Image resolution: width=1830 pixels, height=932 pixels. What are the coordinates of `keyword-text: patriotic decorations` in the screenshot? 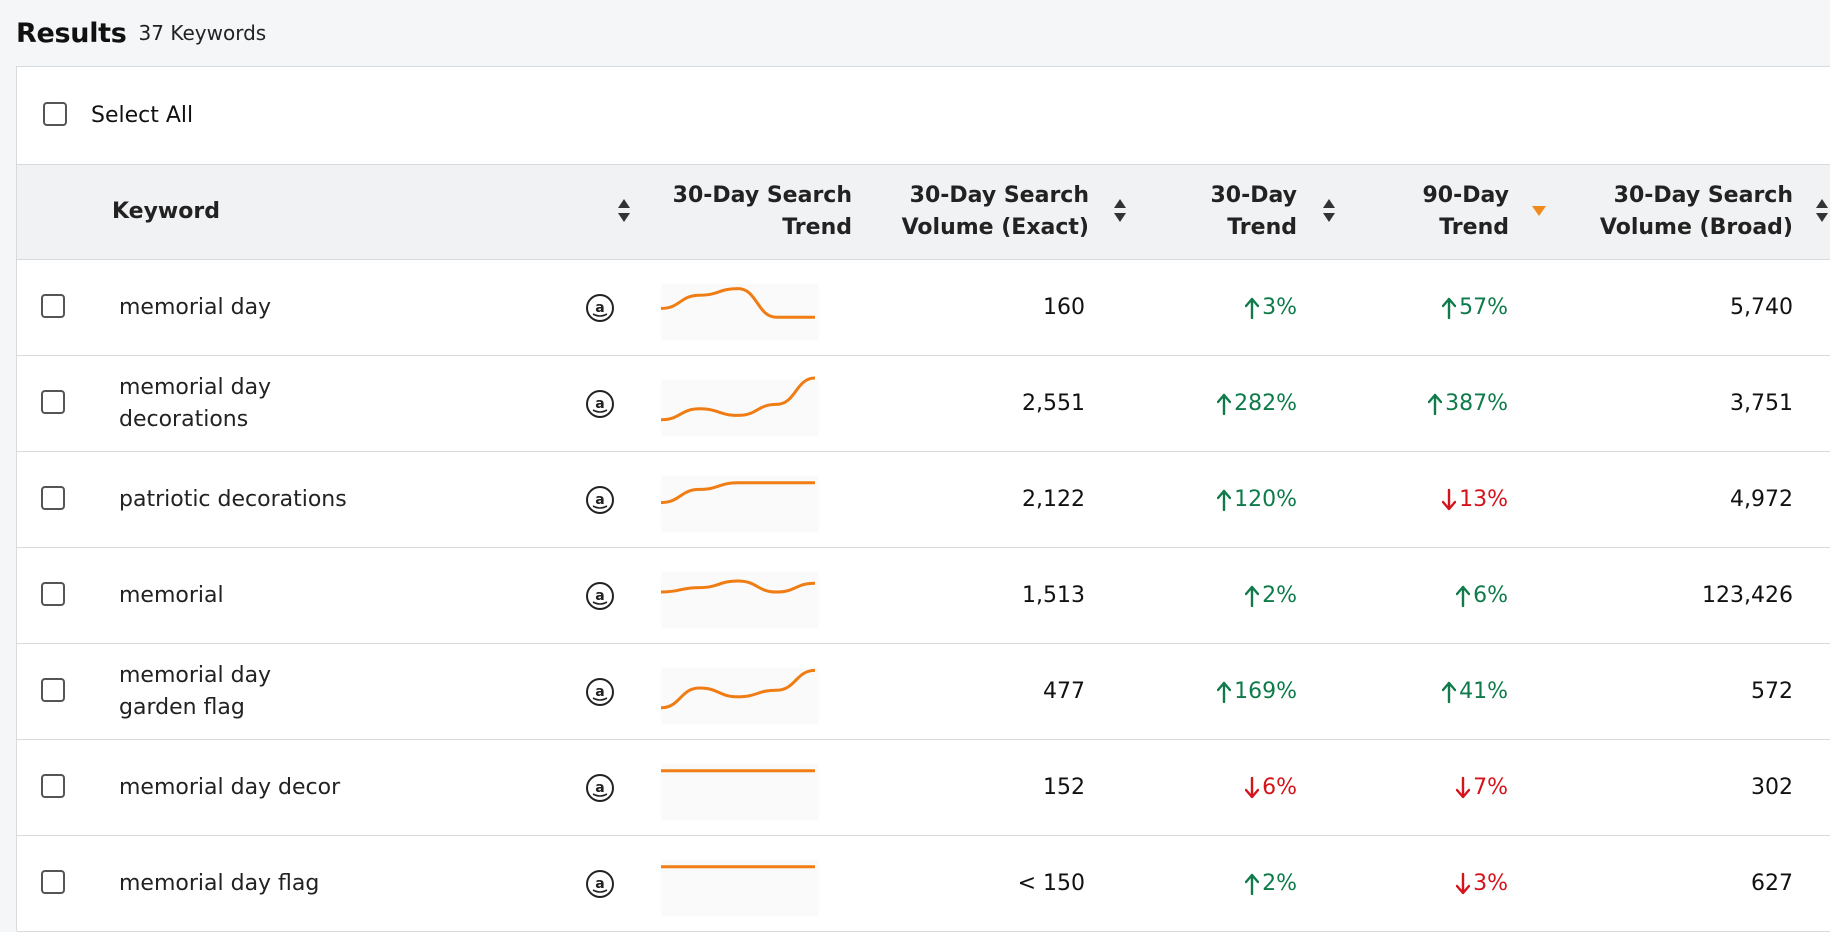 It's located at (233, 499).